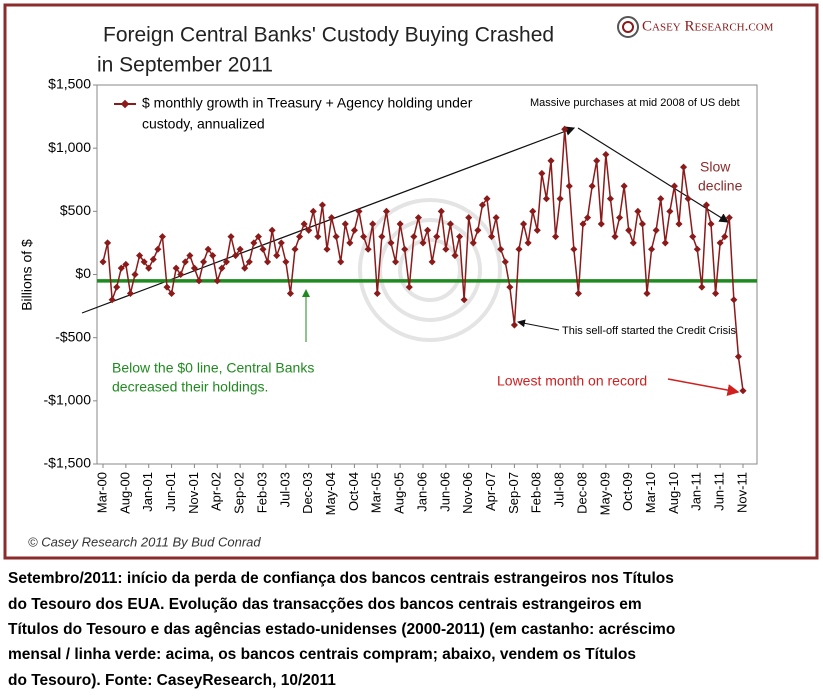 The height and width of the screenshot is (697, 823). Describe the element at coordinates (650, 492) in the screenshot. I see `x-tick-label: Mar-10` at that location.